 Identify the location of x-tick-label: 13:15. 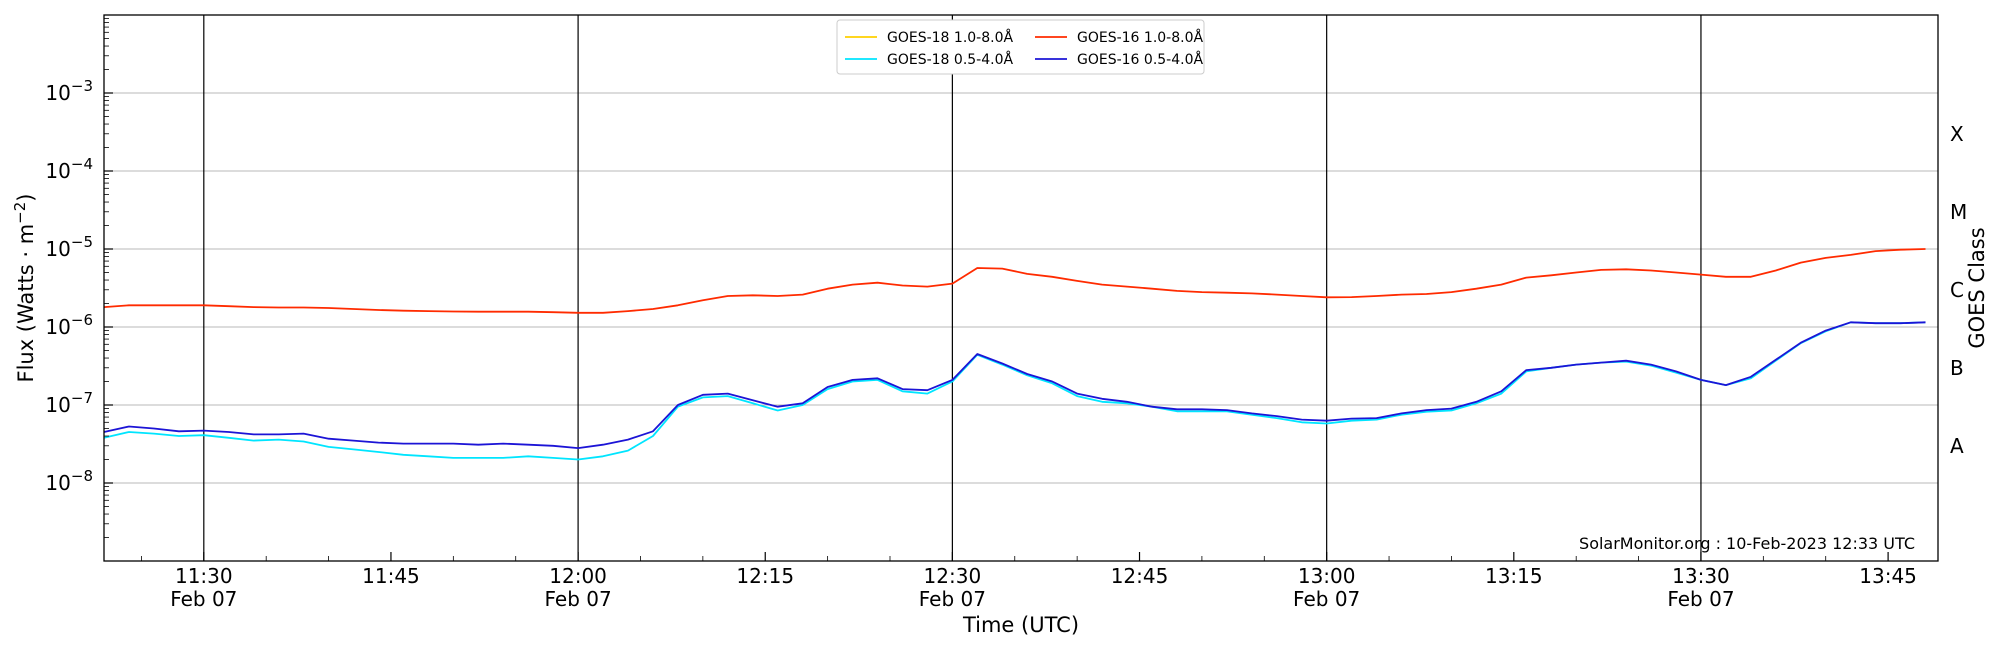
(1514, 576).